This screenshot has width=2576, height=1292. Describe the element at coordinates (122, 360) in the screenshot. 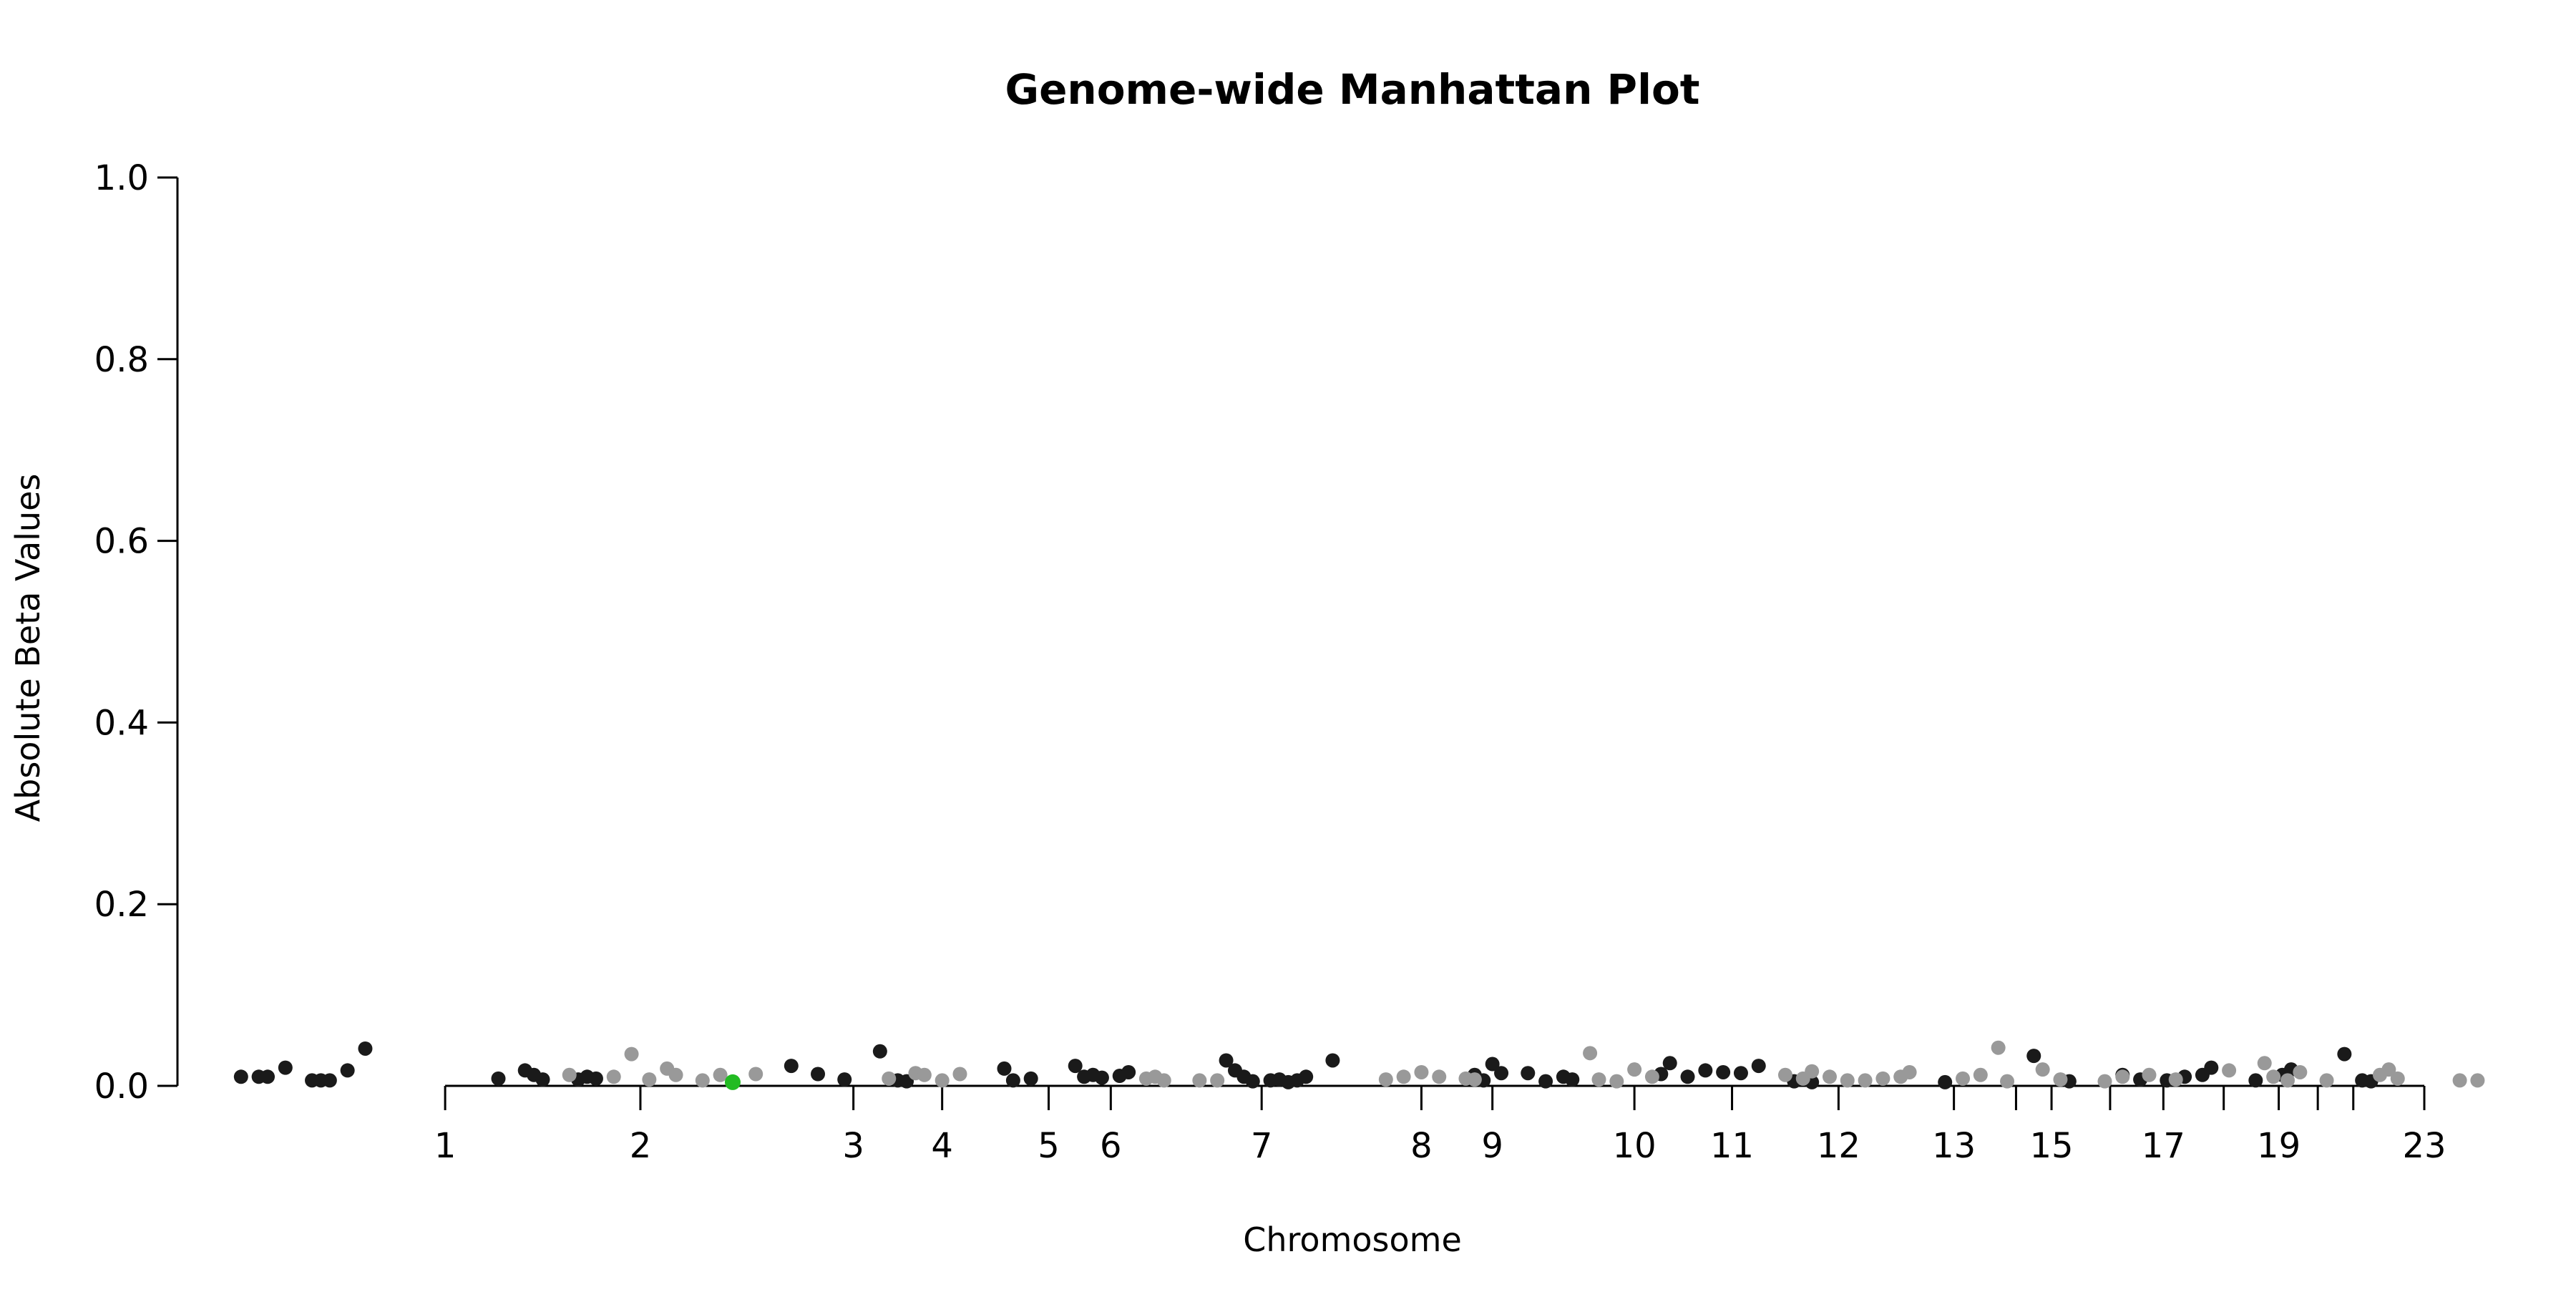

I see `y-tick-label: 0.8` at that location.